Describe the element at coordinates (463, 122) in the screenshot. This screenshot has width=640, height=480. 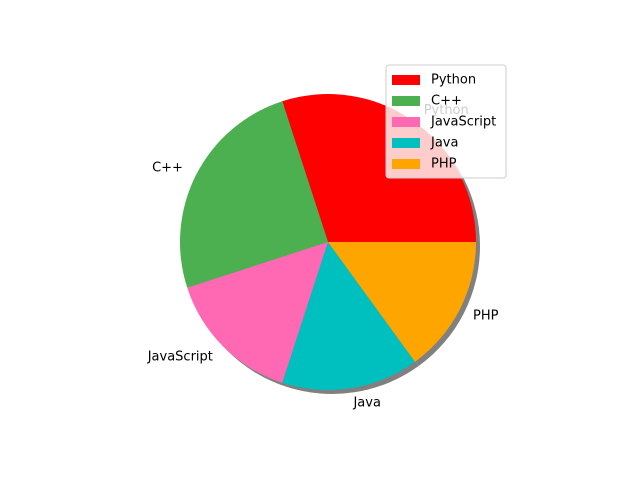
I see `legend-label-javascript: JavaScript` at that location.